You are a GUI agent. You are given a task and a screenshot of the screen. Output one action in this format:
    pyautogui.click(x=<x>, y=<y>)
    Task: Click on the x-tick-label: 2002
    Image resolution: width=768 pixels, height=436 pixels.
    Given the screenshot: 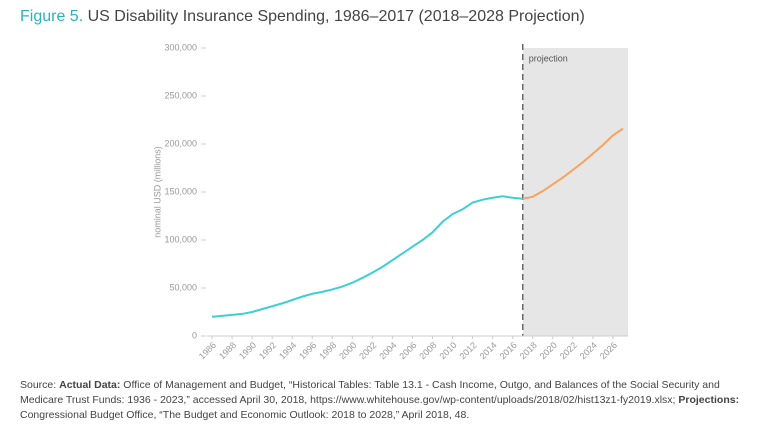 What is the action you would take?
    pyautogui.click(x=367, y=350)
    